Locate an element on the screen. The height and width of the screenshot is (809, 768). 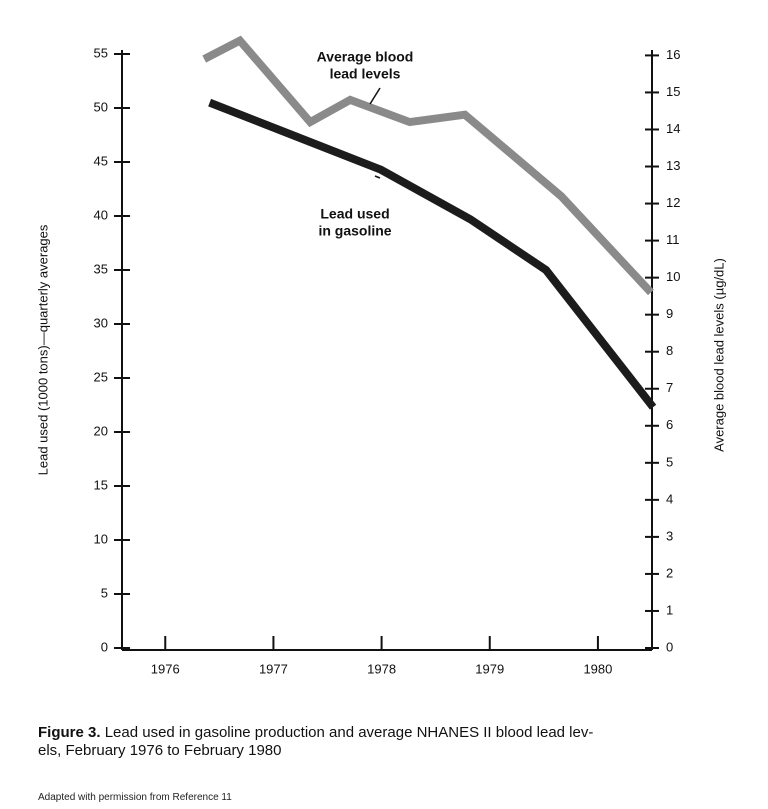
series-label: in gasoline is located at coordinates (354, 231).